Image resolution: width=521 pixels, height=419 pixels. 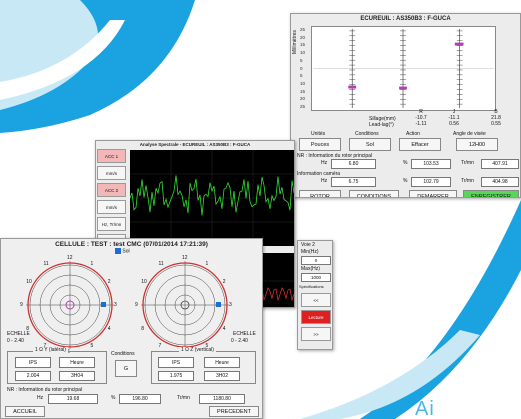 I want to click on precedent-button: PRECEDENT, so click(x=234, y=411).